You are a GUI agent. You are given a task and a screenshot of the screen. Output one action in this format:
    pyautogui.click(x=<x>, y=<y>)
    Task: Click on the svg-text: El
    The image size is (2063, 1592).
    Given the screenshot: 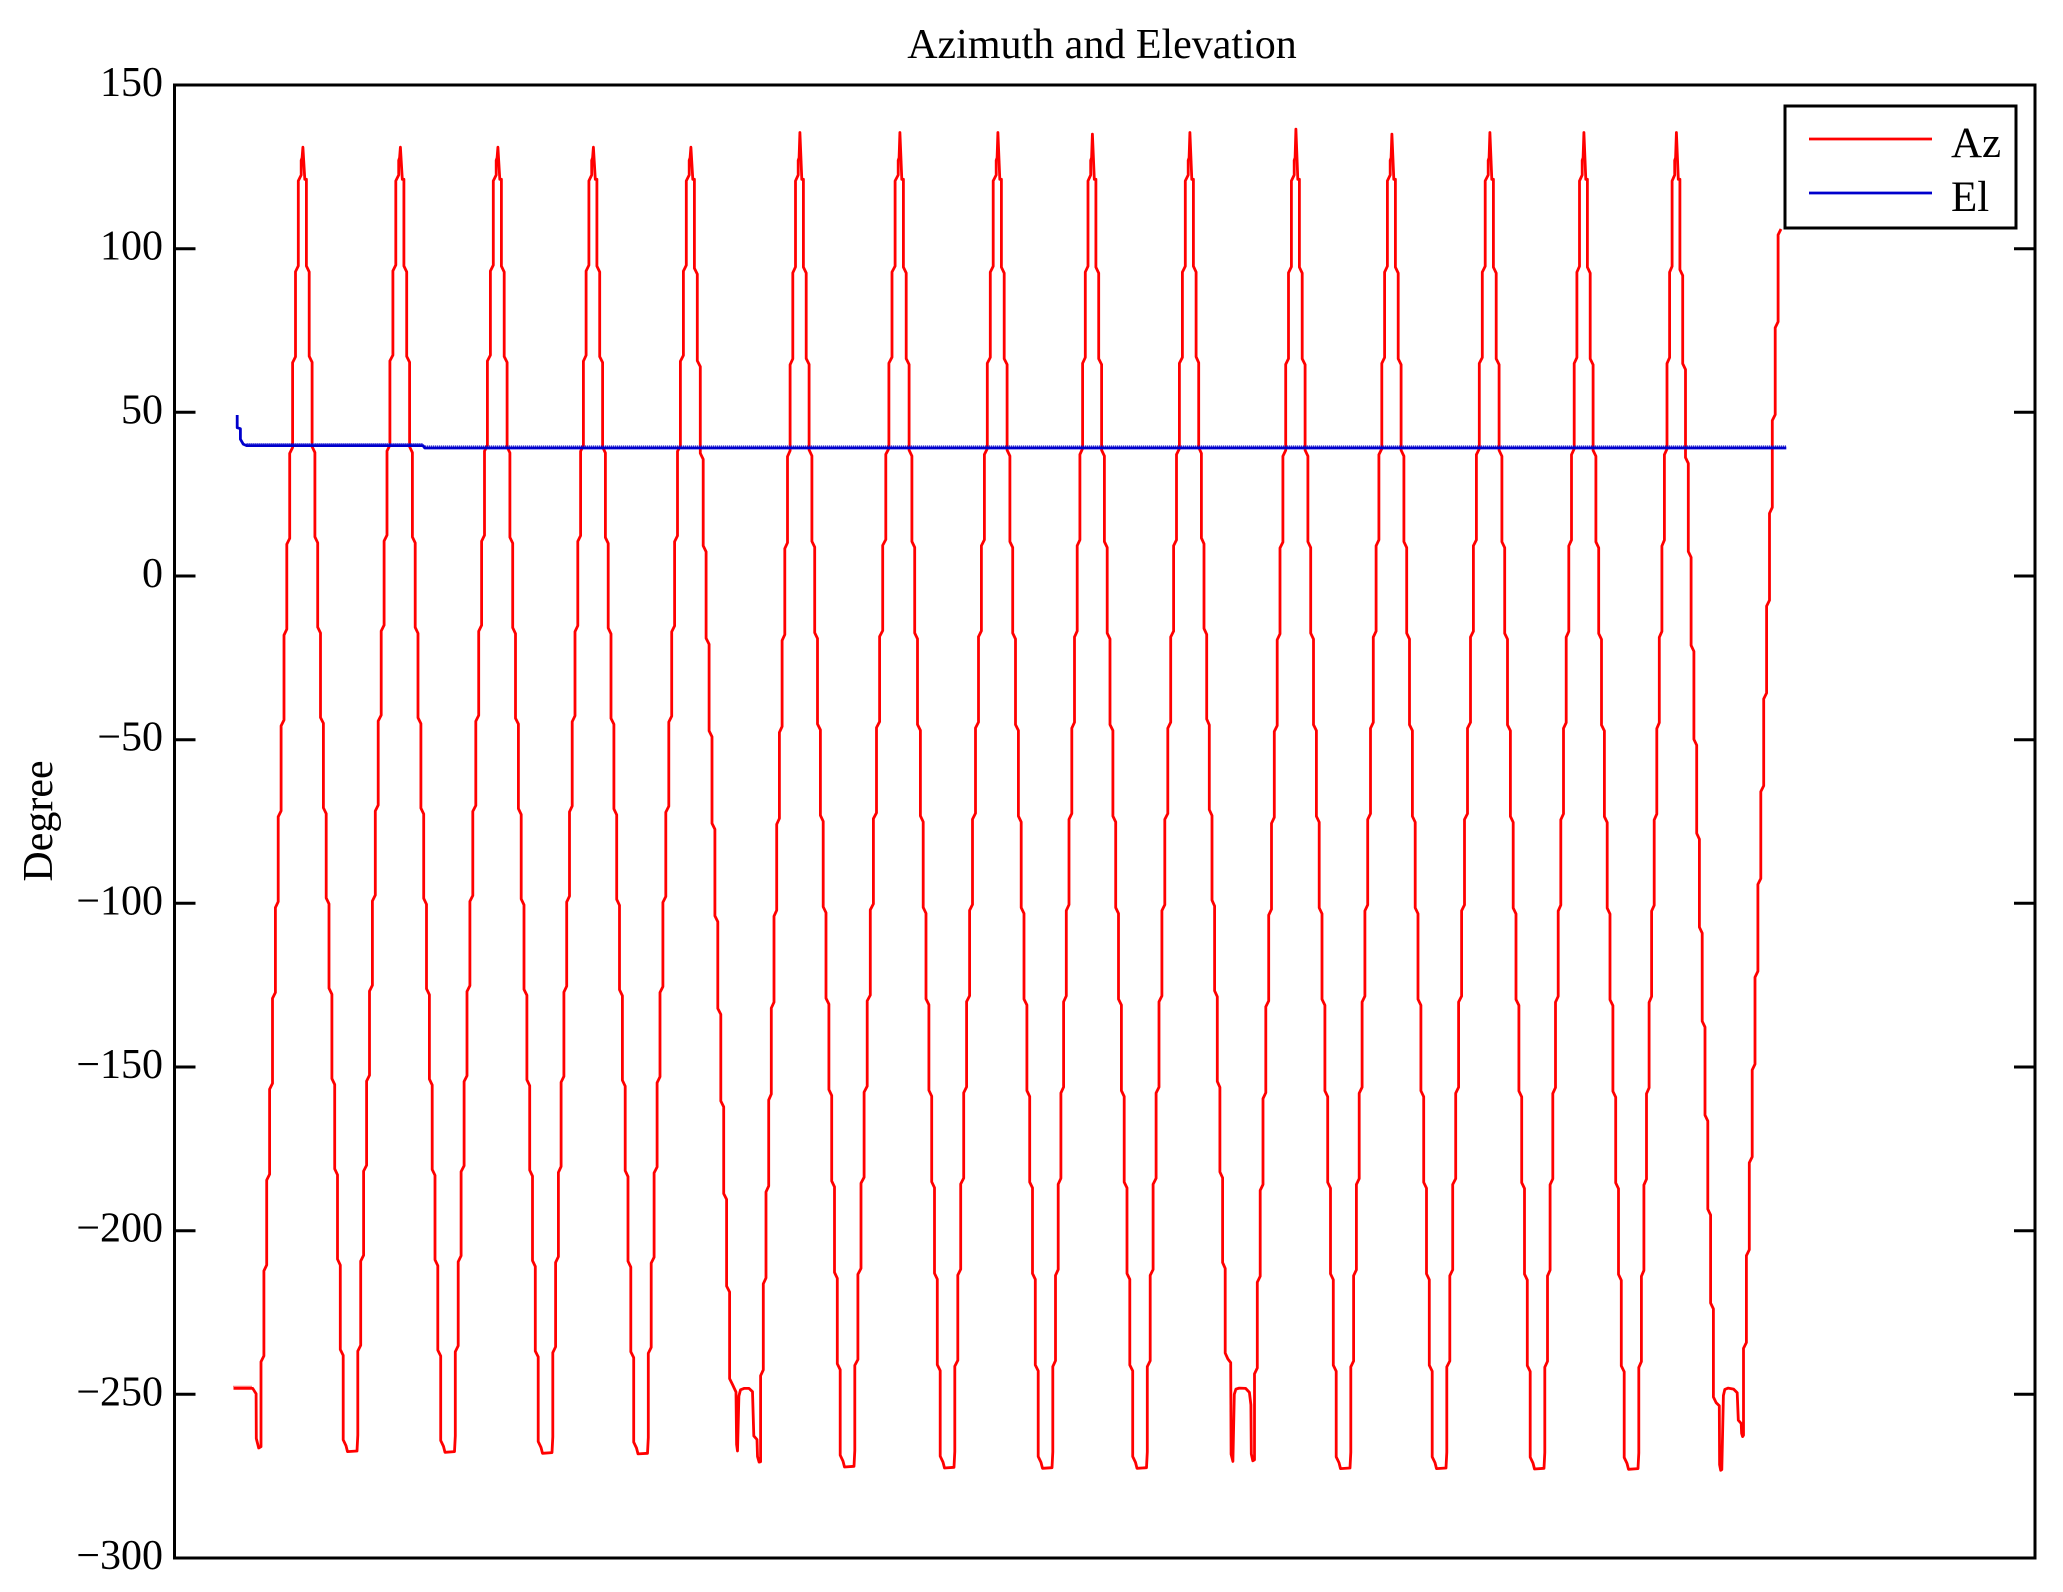 What is the action you would take?
    pyautogui.click(x=1970, y=197)
    